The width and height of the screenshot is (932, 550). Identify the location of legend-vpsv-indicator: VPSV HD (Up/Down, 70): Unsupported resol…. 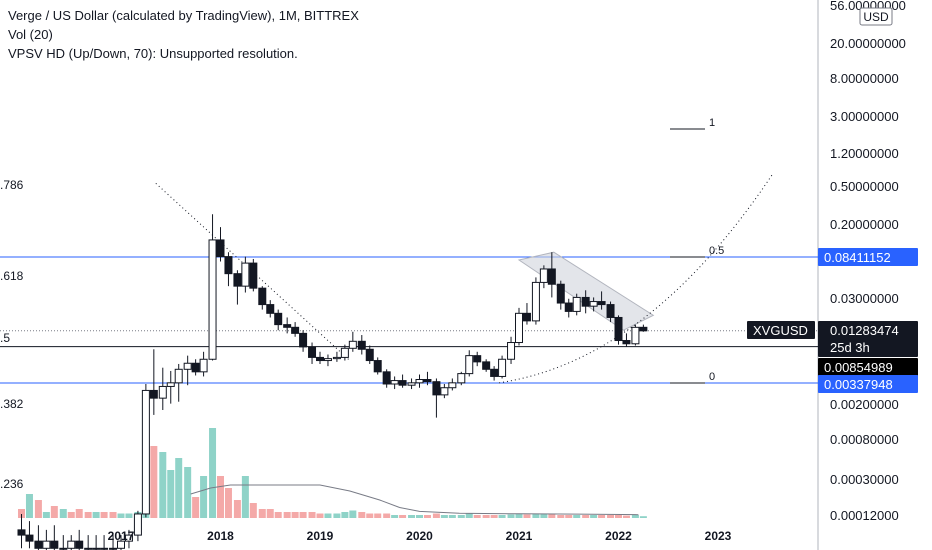
(153, 53).